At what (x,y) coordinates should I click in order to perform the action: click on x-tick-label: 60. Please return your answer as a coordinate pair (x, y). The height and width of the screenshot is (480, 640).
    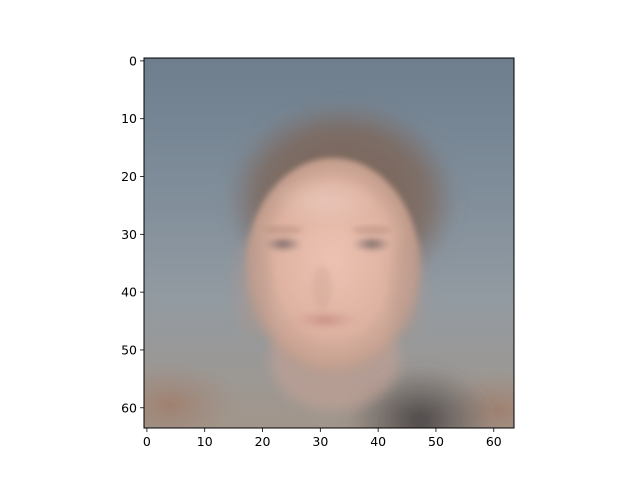
    Looking at the image, I should click on (494, 441).